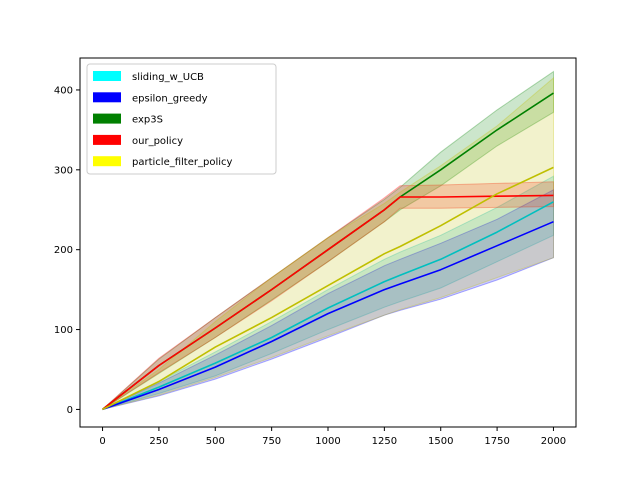 This screenshot has height=480, width=640. I want to click on x-tick-label: 1000, so click(327, 441).